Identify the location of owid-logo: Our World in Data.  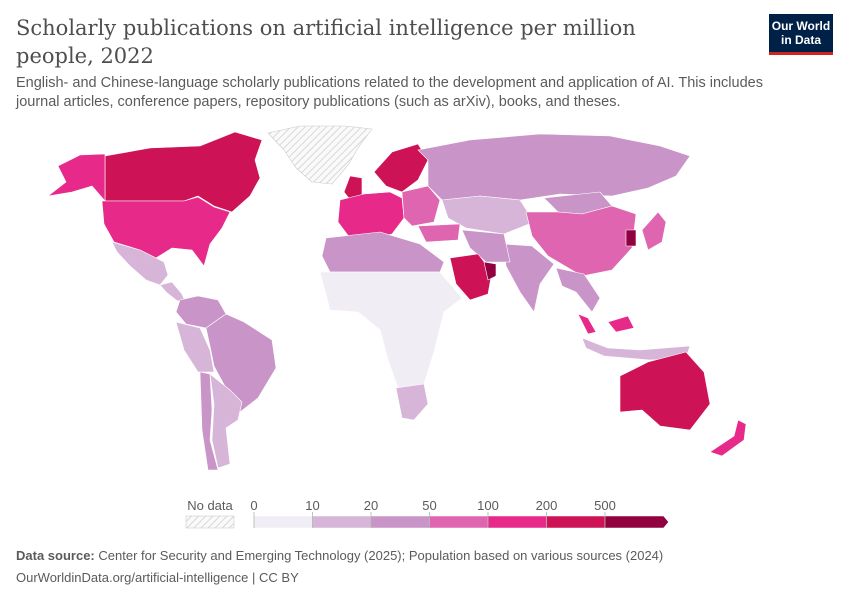
(801, 34).